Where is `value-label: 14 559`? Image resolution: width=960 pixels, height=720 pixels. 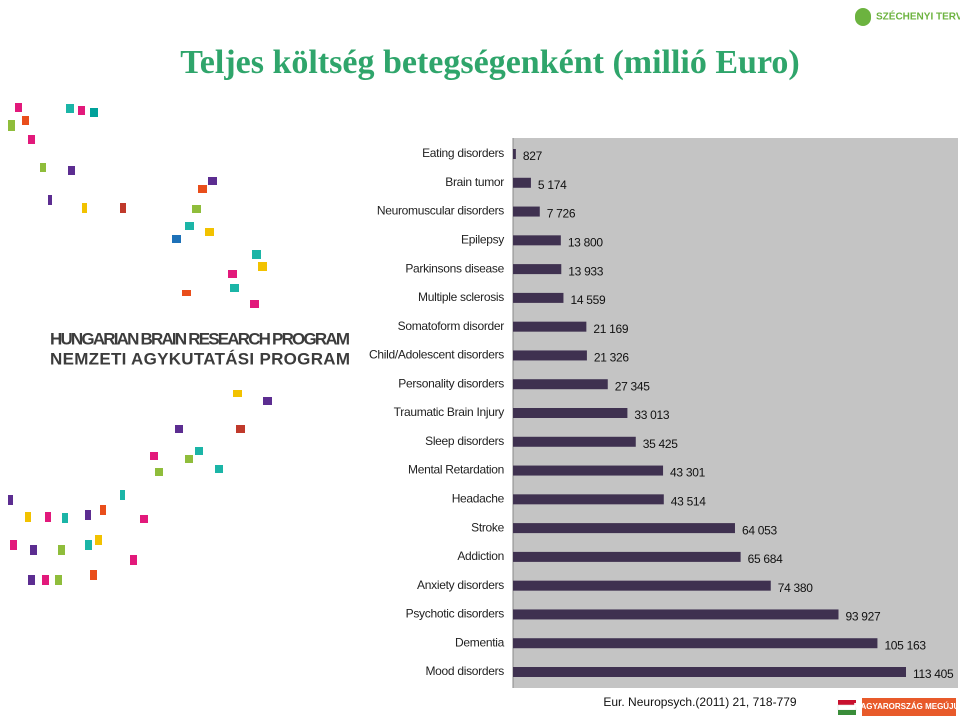 value-label: 14 559 is located at coordinates (588, 300).